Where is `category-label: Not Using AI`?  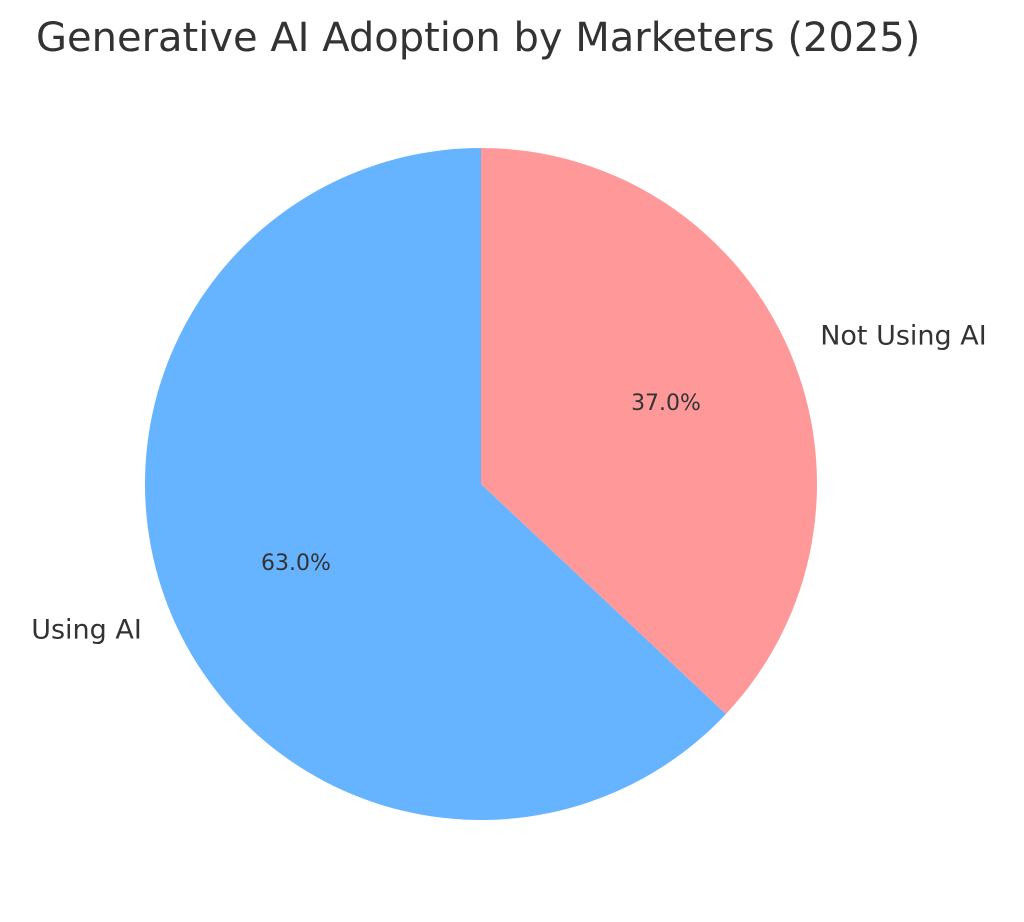 category-label: Not Using AI is located at coordinates (903, 336).